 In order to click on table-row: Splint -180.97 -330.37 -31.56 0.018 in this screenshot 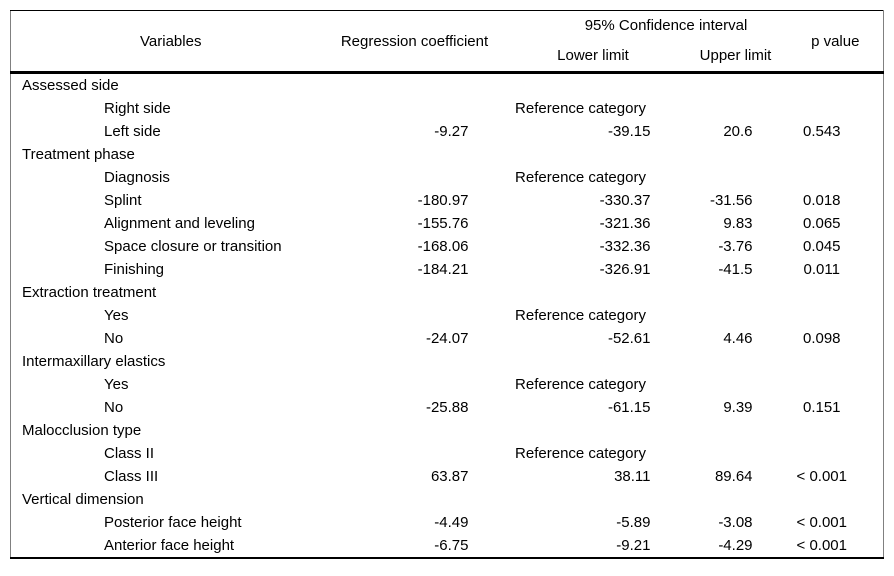, I will do `click(447, 200)`.